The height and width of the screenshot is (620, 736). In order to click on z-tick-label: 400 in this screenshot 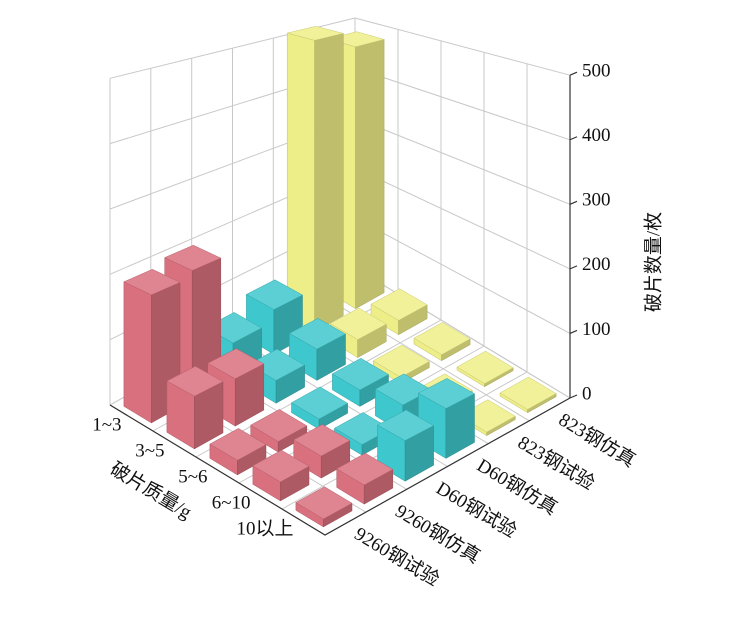, I will do `click(596, 135)`.